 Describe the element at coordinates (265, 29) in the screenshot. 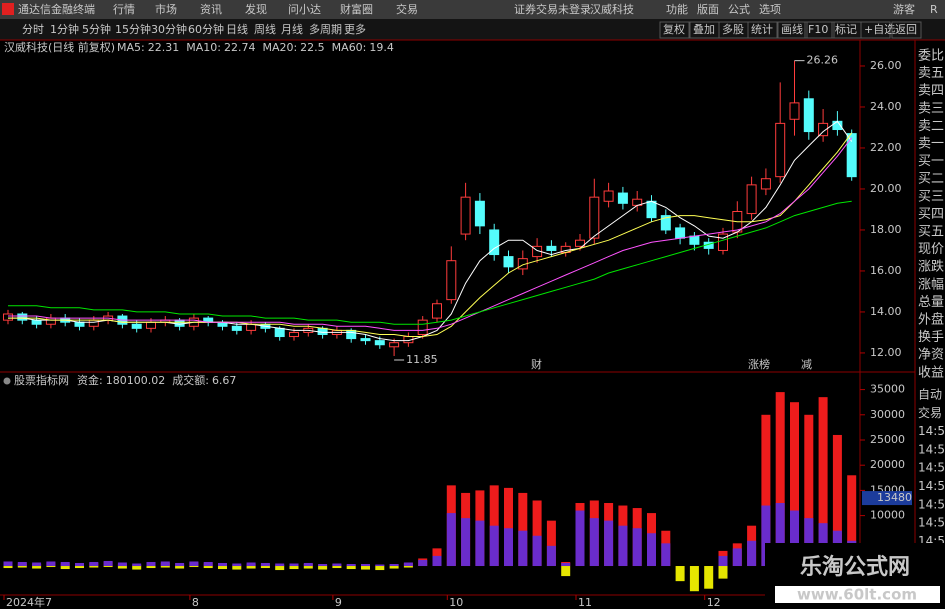

I see `period-tab: 周线` at that location.